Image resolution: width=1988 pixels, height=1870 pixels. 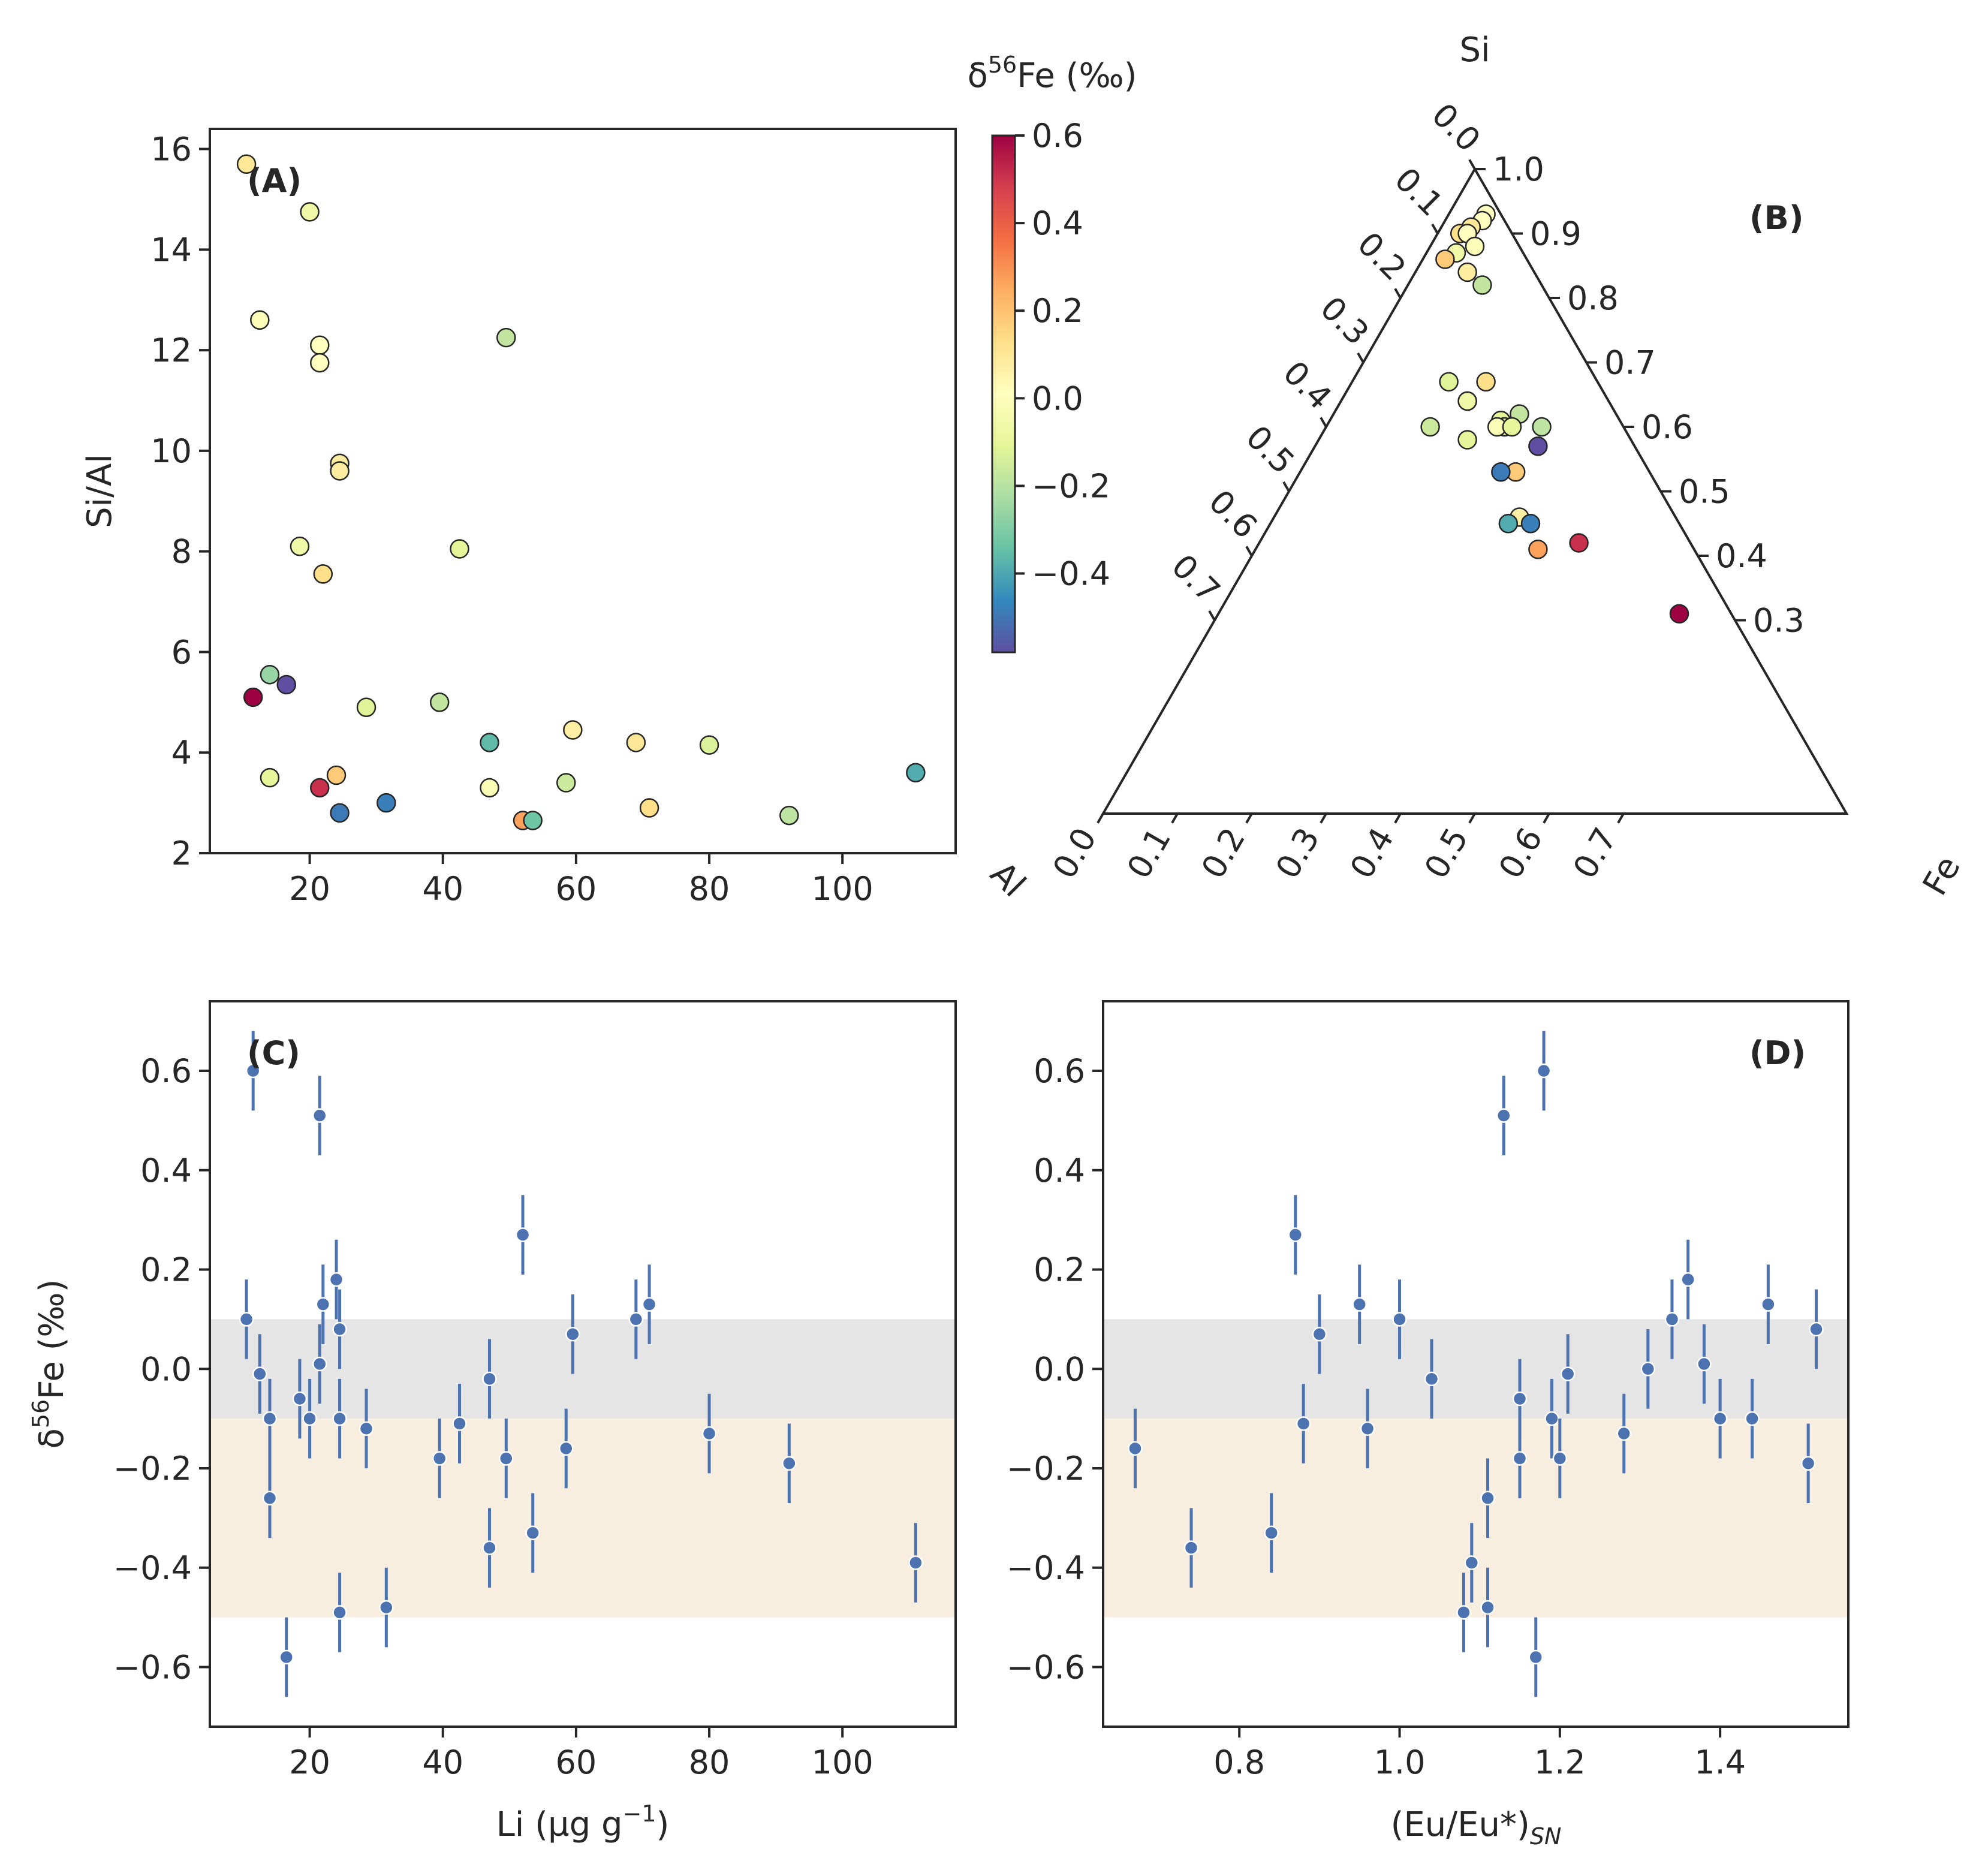 I want to click on panel-a-points, so click(x=581, y=492).